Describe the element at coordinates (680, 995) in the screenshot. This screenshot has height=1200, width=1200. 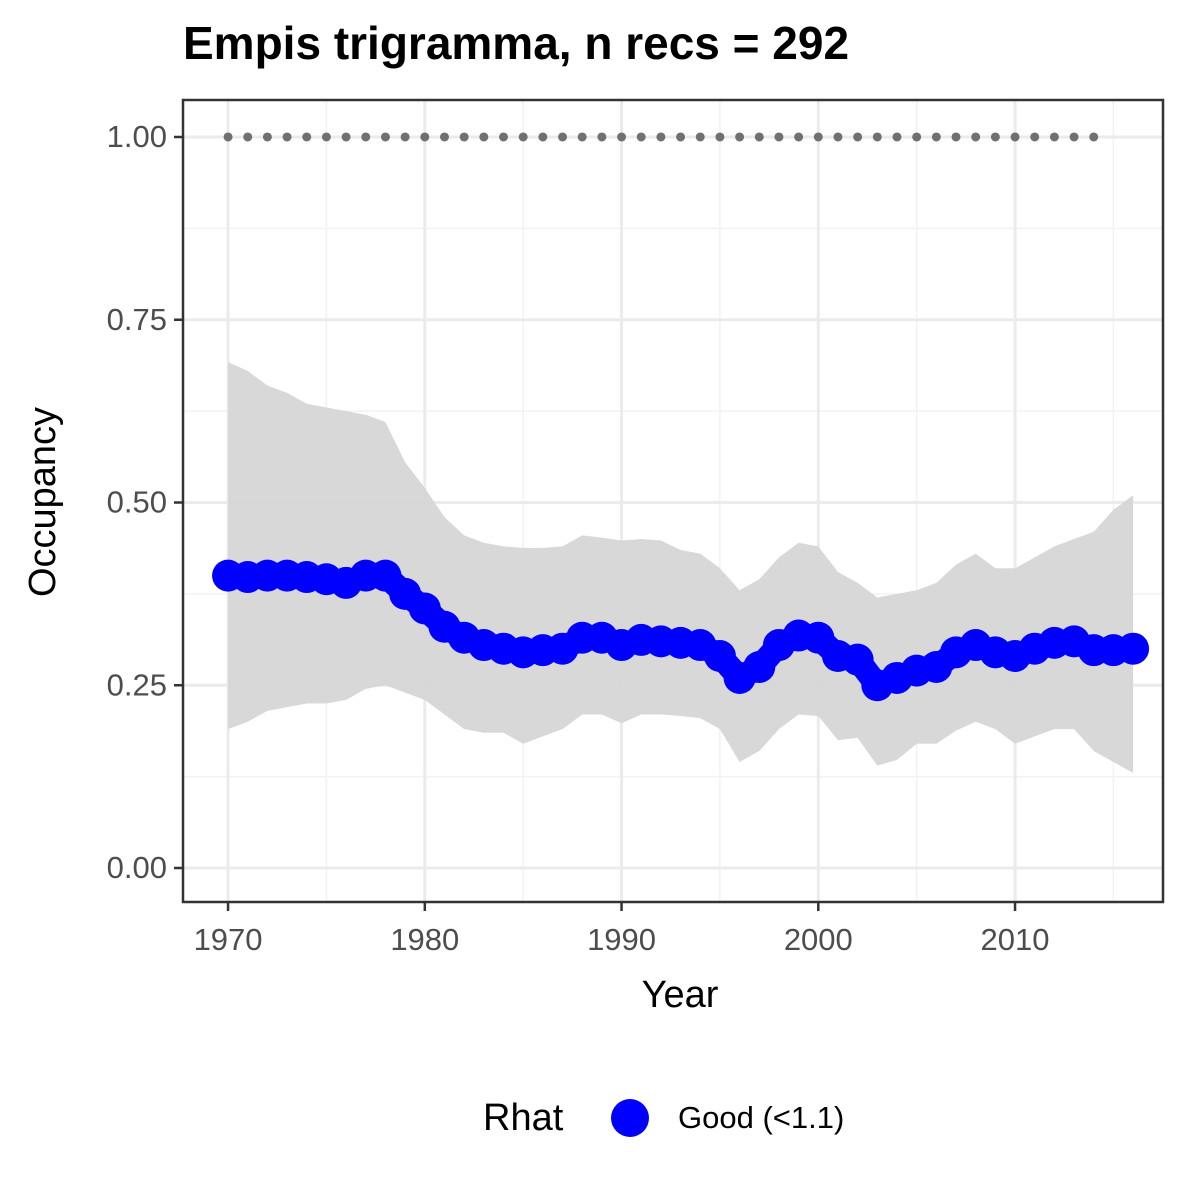
I see `x-axis-label: Year` at that location.